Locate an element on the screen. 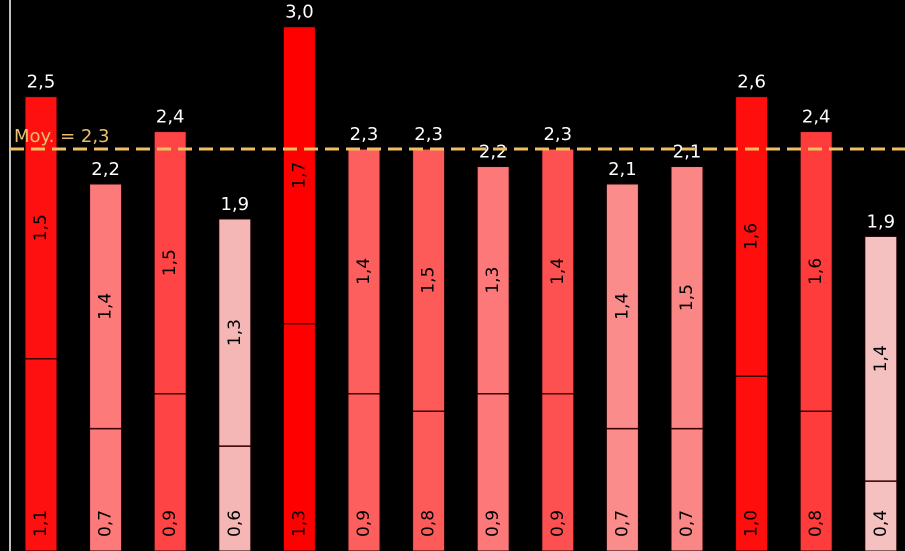  bar-group: 1,1 1,5 2,5 is located at coordinates (41, 311).